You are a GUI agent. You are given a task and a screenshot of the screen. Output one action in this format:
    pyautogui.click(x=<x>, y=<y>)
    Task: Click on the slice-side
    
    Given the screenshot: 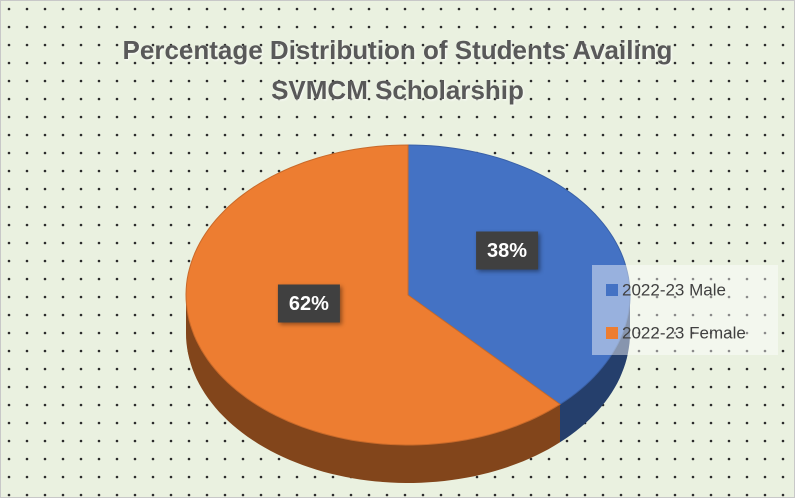 What is the action you would take?
    pyautogui.click(x=595, y=369)
    